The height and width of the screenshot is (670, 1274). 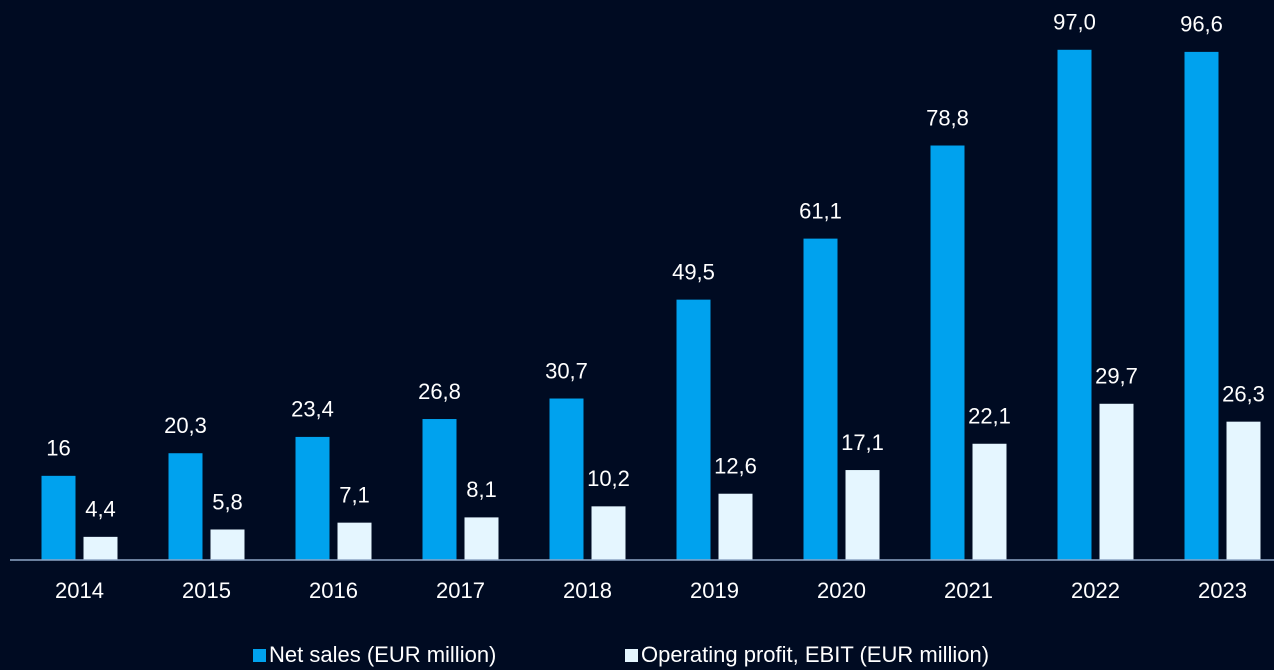 I want to click on value-label: 26,8, so click(x=439, y=391).